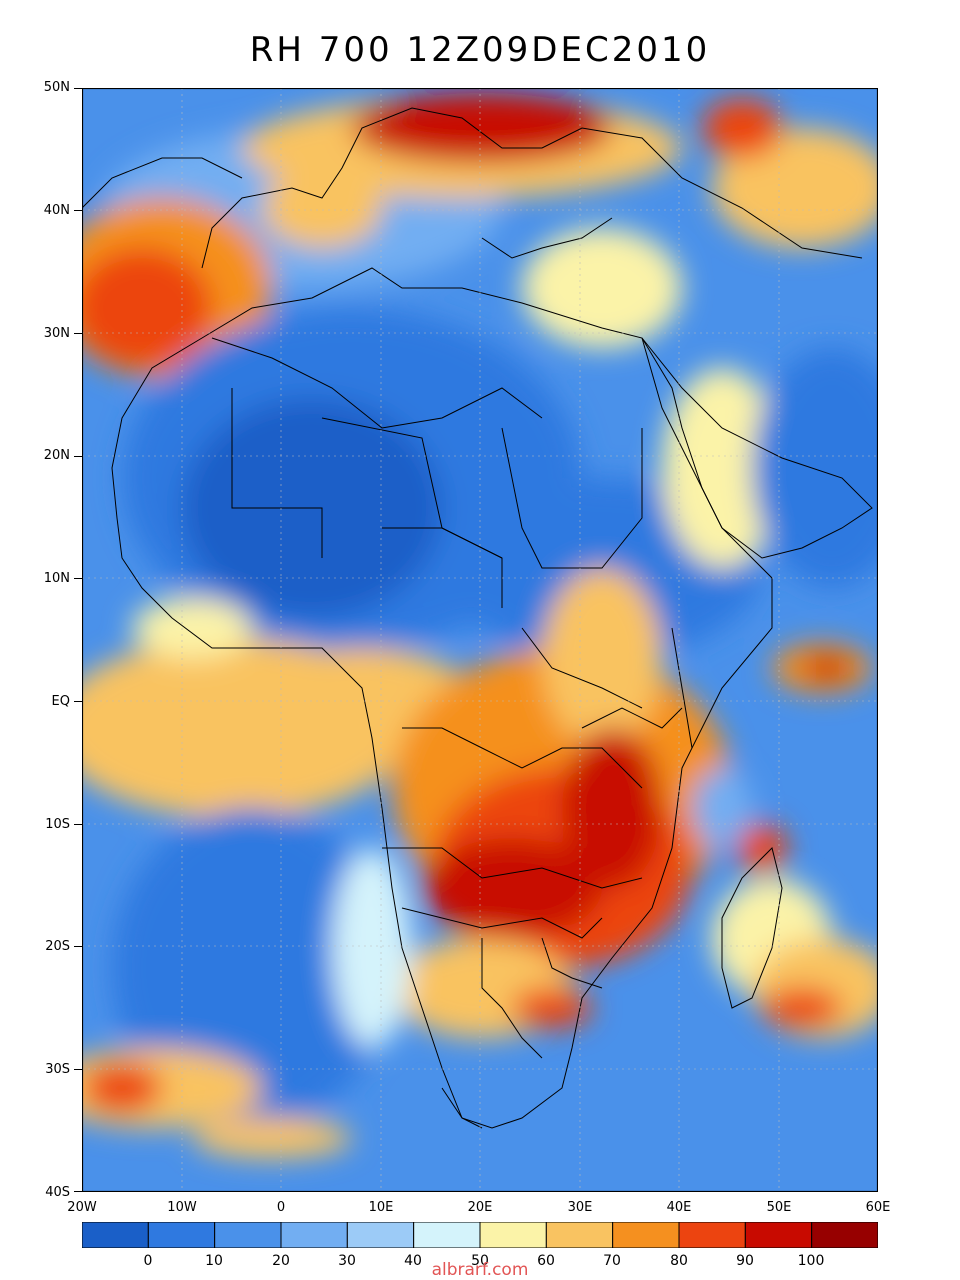 This screenshot has height=1280, width=960. What do you see at coordinates (413, 1261) in the screenshot?
I see `colorbar-label: 40` at bounding box center [413, 1261].